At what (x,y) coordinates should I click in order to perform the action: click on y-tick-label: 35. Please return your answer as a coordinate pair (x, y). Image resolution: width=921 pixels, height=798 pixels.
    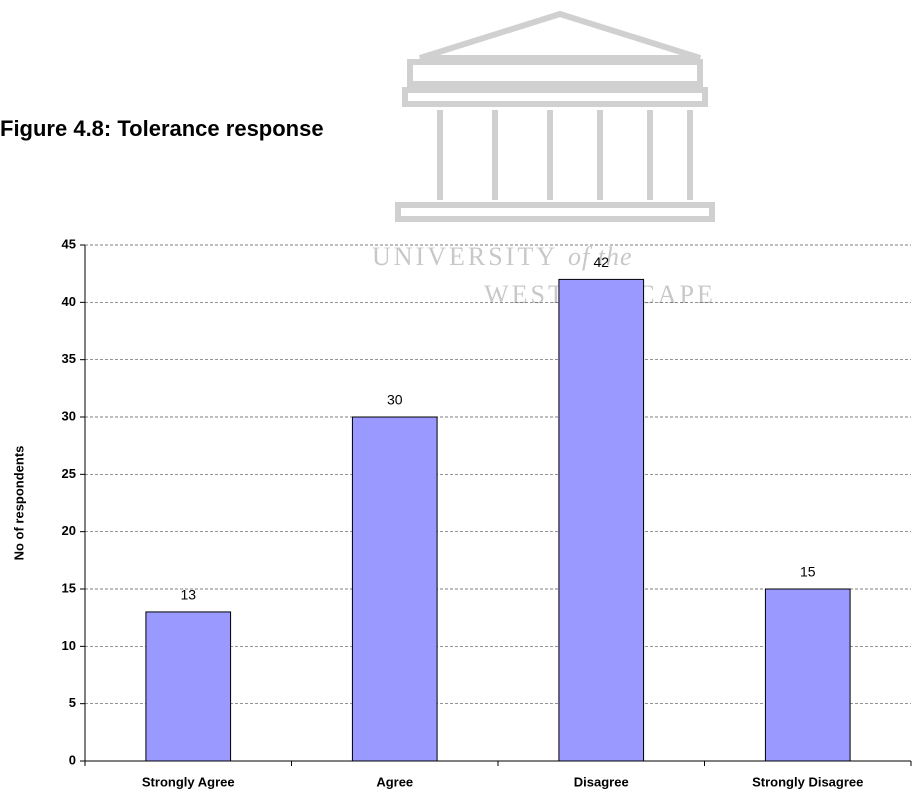
    Looking at the image, I should click on (69, 358).